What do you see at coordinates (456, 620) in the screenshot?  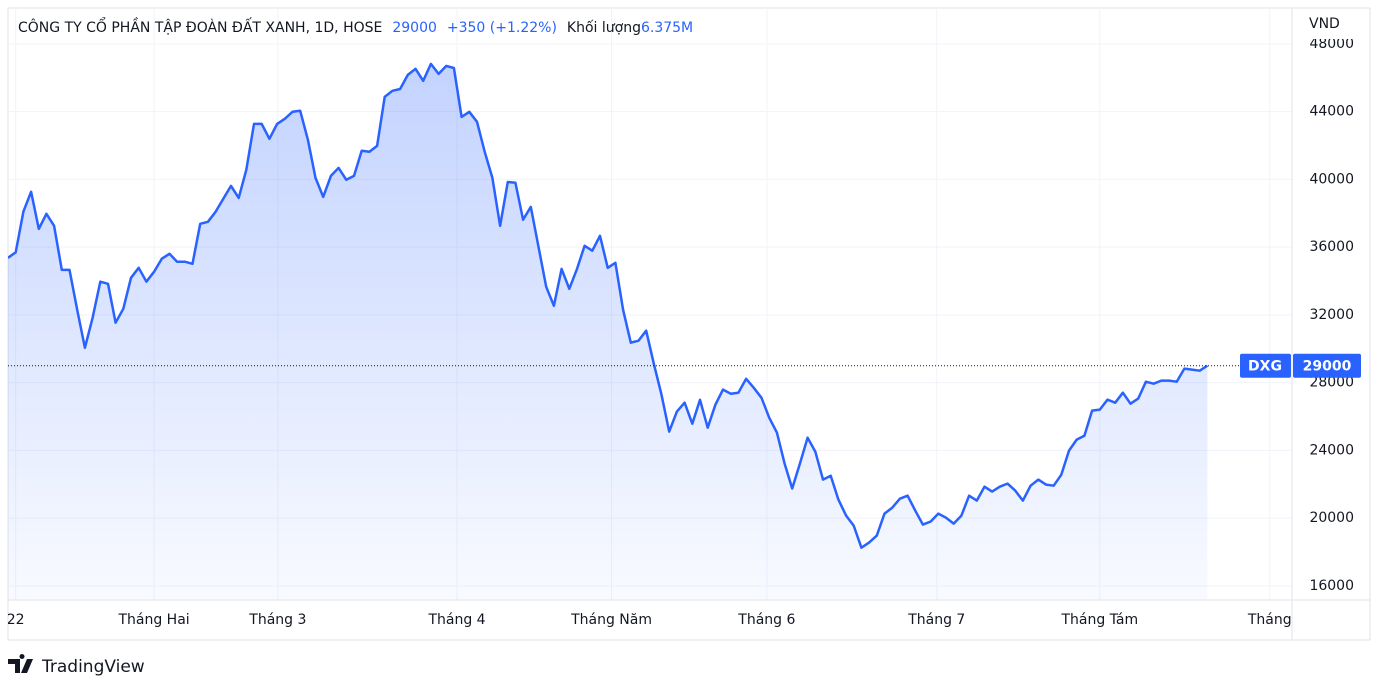 I see `x-tick-label: Tháng 4` at bounding box center [456, 620].